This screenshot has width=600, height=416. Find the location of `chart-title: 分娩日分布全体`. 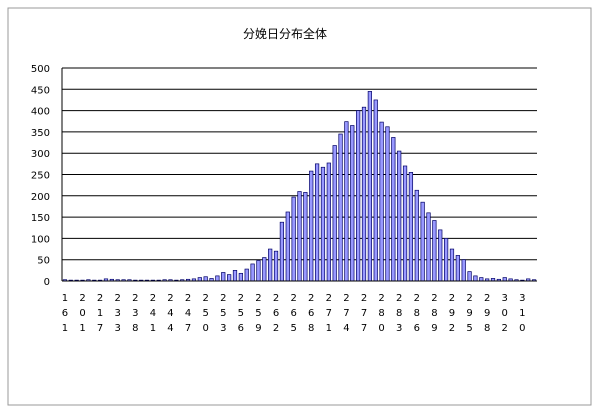

chart-title: 分娩日分布全体 is located at coordinates (285, 33).